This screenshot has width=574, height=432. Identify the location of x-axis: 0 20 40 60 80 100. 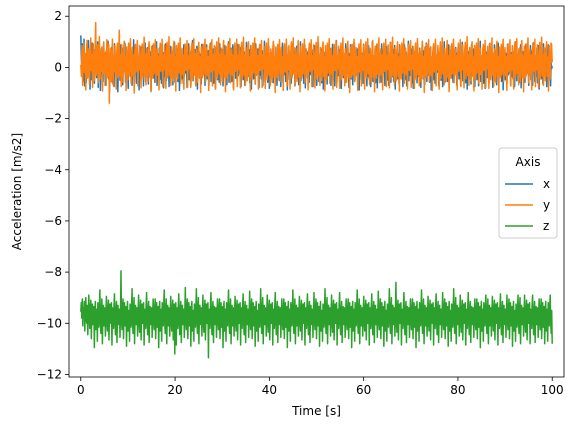
(320, 387).